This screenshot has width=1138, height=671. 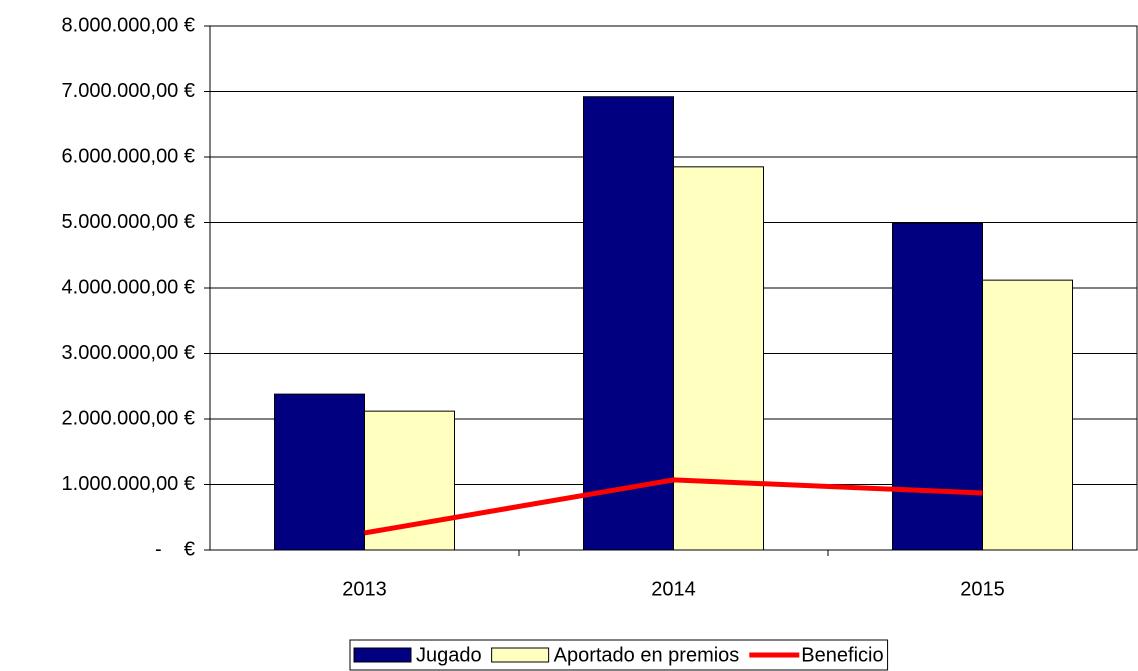 I want to click on legend-label: Beneficio, so click(x=842, y=655).